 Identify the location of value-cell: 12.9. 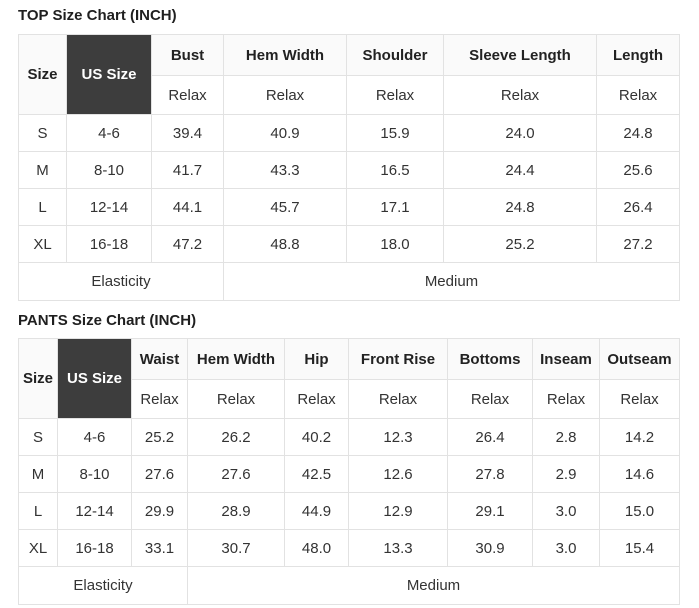
(398, 511).